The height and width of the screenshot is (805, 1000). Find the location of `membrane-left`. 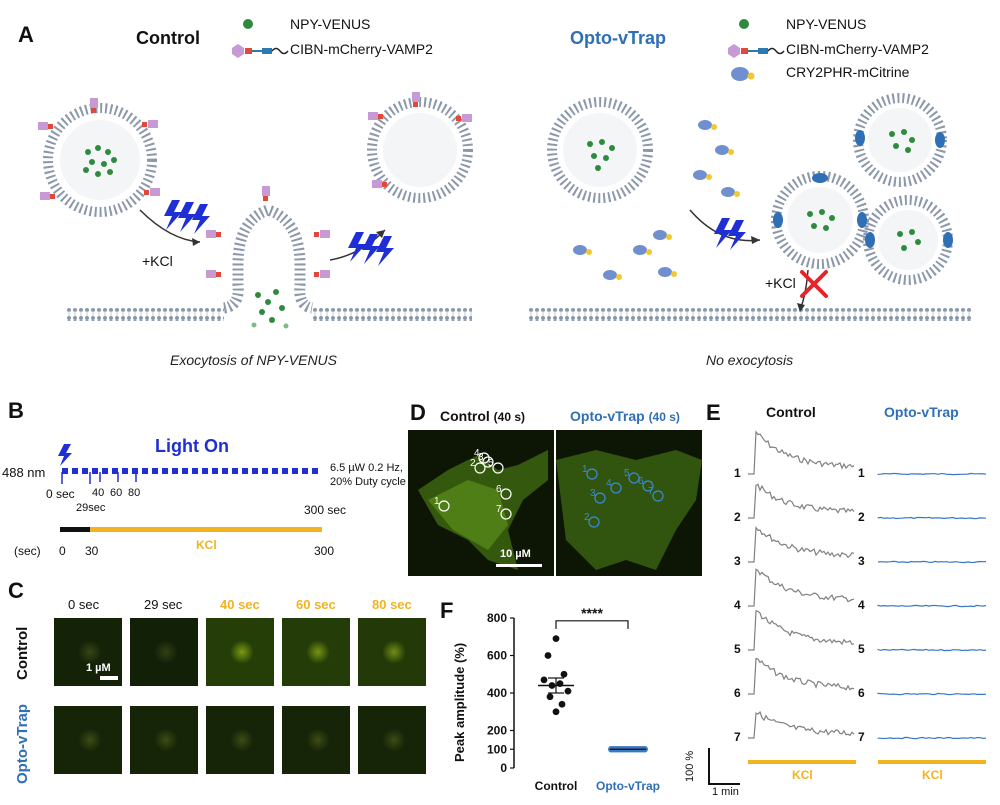

membrane-left is located at coordinates (269, 262).